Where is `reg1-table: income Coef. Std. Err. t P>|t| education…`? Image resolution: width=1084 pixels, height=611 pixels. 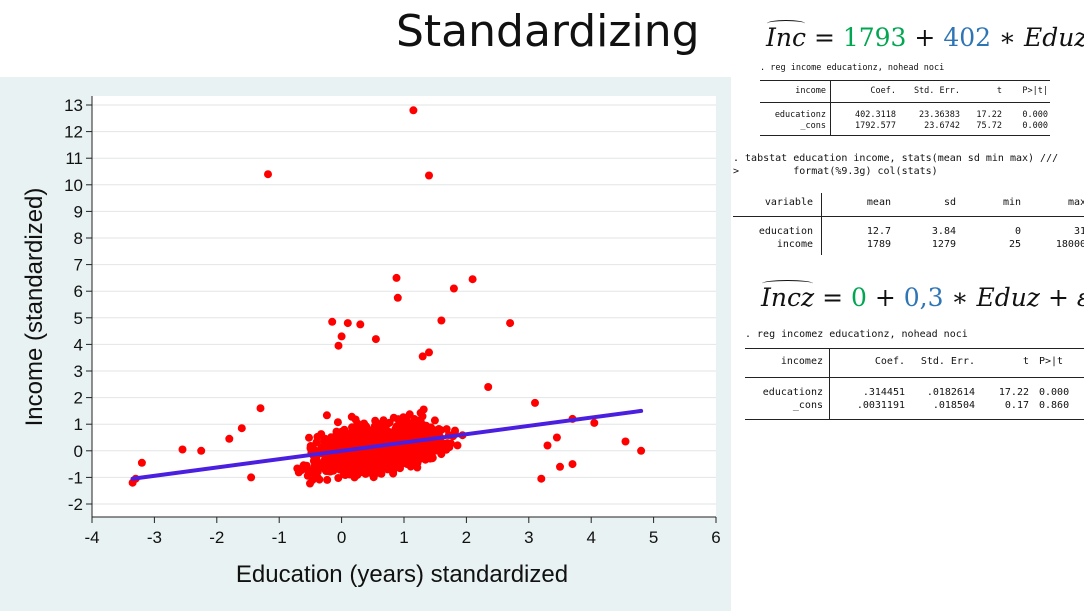 reg1-table: income Coef. Std. Err. t P>|t| education… is located at coordinates (905, 108).